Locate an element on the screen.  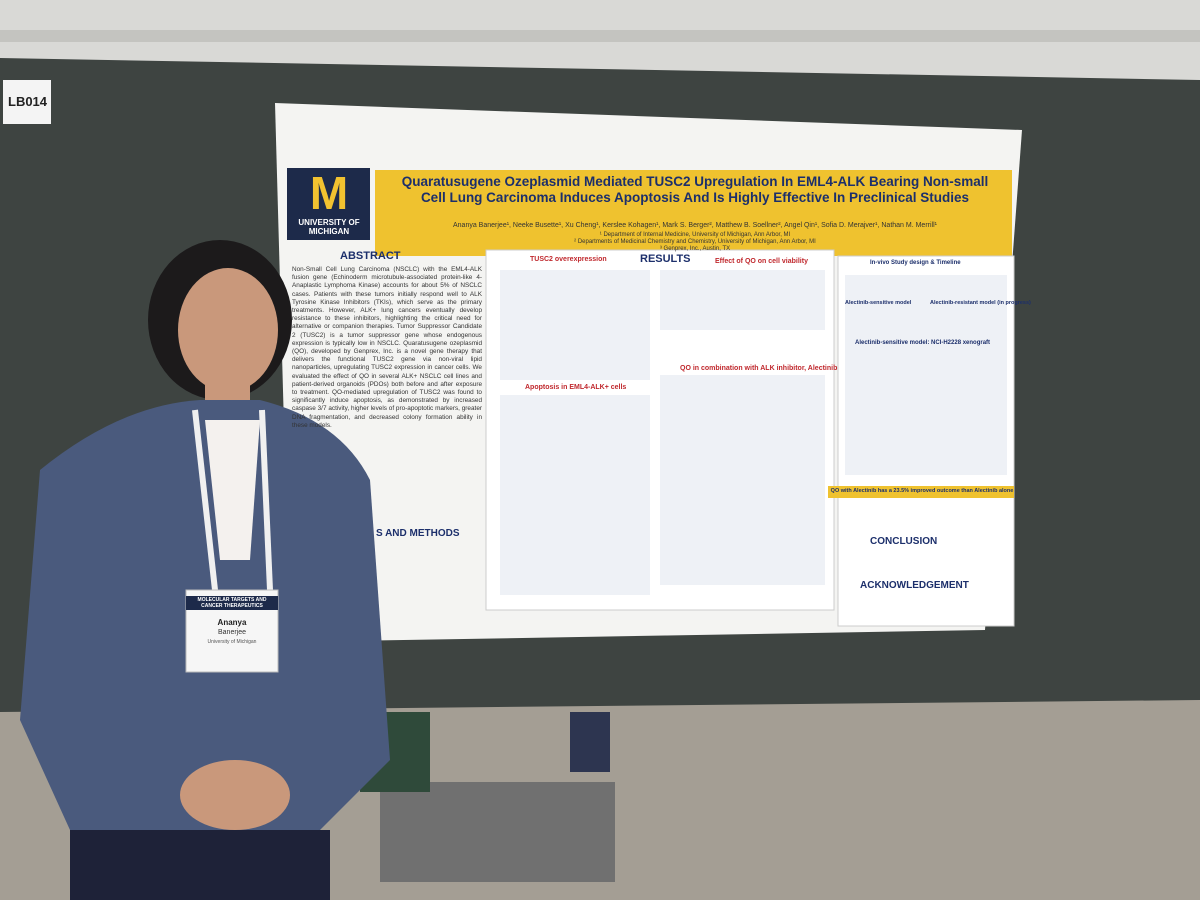
section-heading: CONCLUSION is located at coordinates (904, 541).